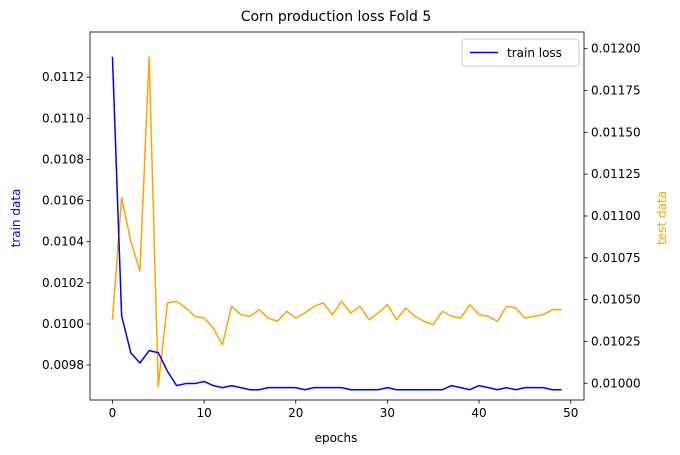  What do you see at coordinates (478, 413) in the screenshot?
I see `x-tick-label: 40` at bounding box center [478, 413].